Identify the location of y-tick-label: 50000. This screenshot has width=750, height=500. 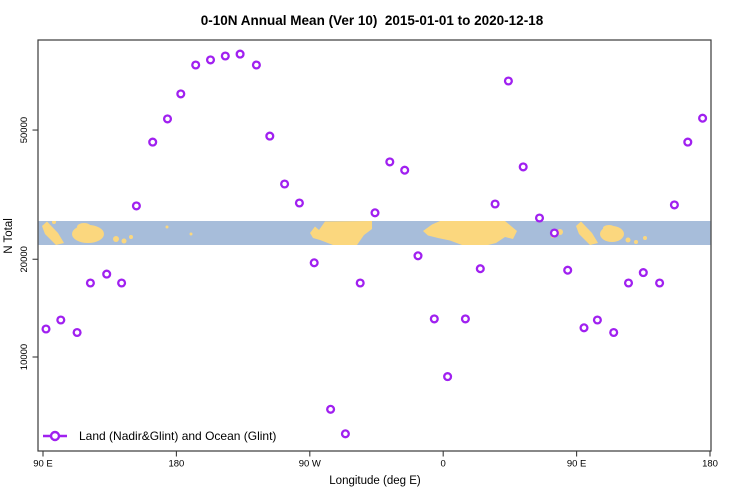
(24, 130).